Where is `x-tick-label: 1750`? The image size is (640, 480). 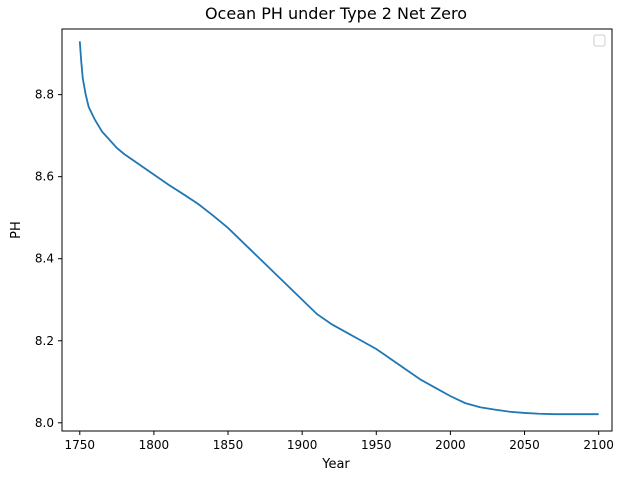
x-tick-label: 1750 is located at coordinates (80, 445).